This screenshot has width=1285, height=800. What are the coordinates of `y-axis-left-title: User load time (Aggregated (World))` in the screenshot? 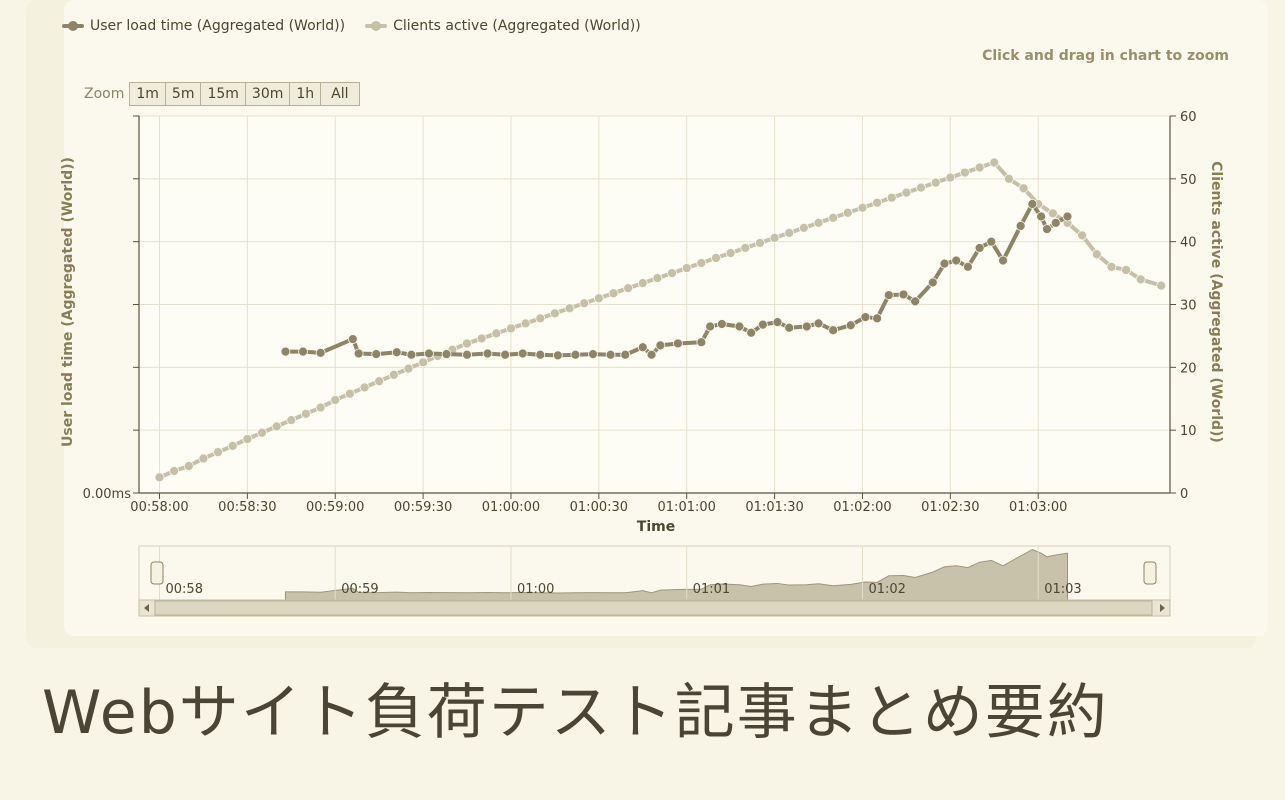 It's located at (68, 302).